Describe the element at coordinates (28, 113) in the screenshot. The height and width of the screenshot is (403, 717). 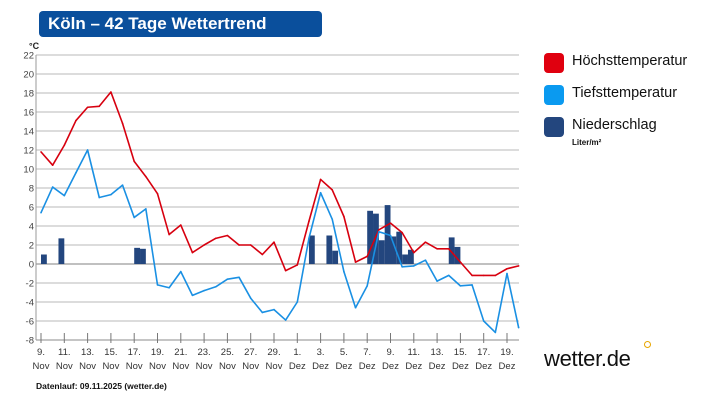
I see `y-tick-label: 16` at that location.